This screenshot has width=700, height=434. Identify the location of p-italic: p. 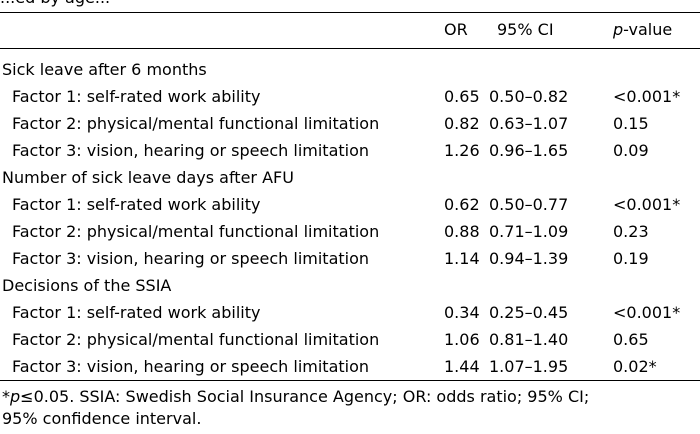
(618, 29).